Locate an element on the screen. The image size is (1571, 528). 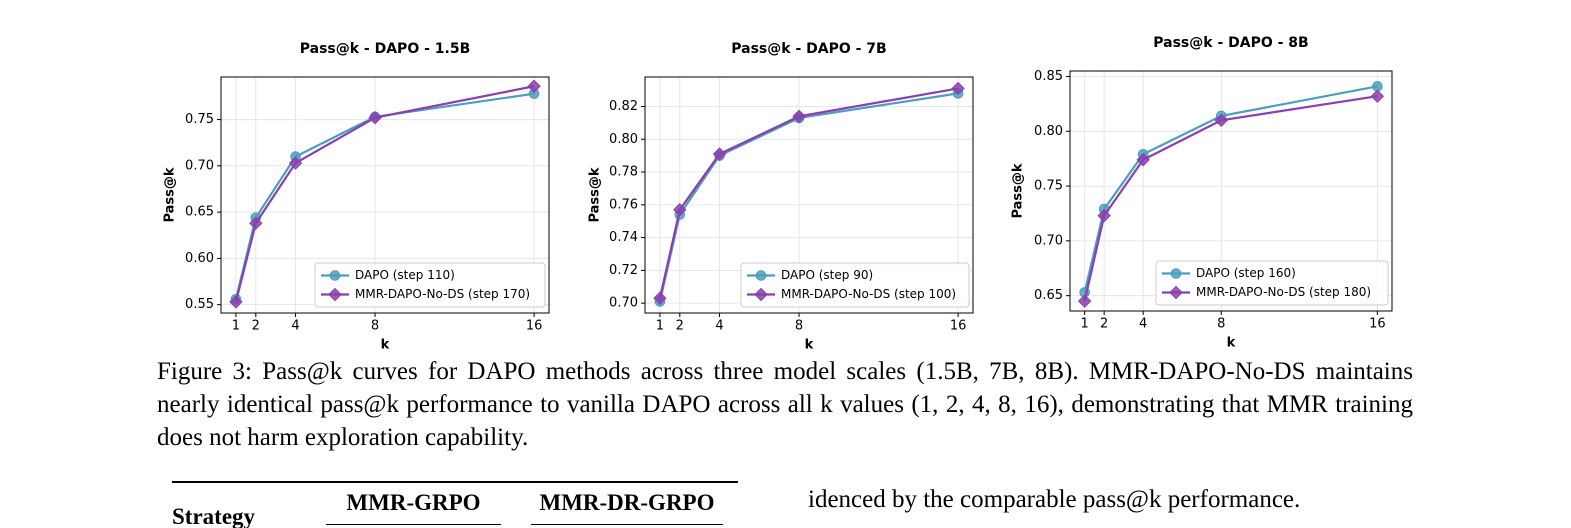
legend-label: MMR-DAPO-No-DS (step 100) is located at coordinates (868, 294).